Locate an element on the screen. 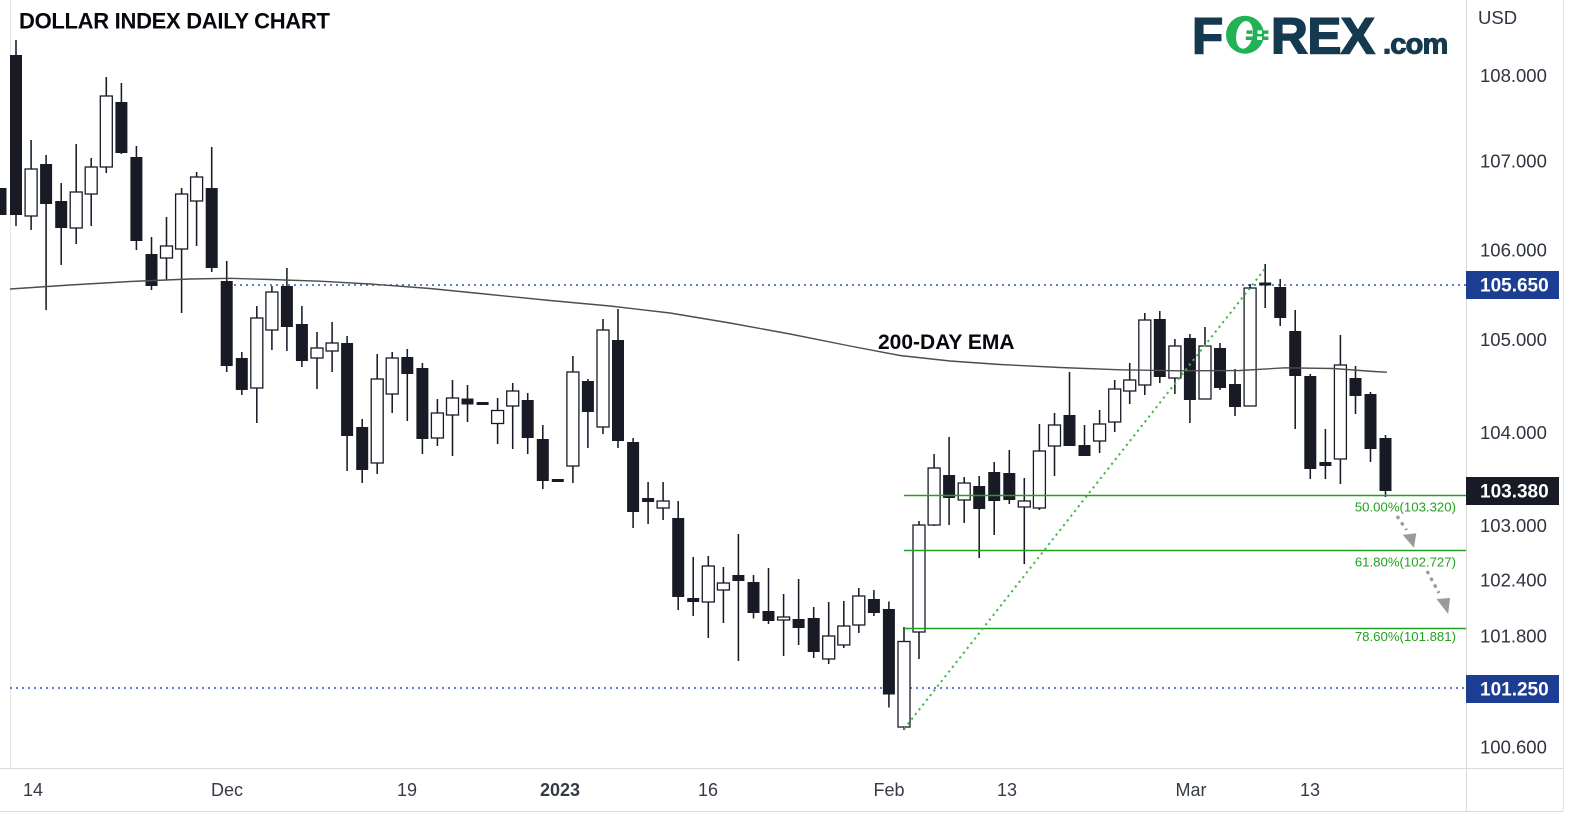 The image size is (1574, 819). svg-text: 2023 is located at coordinates (560, 790).